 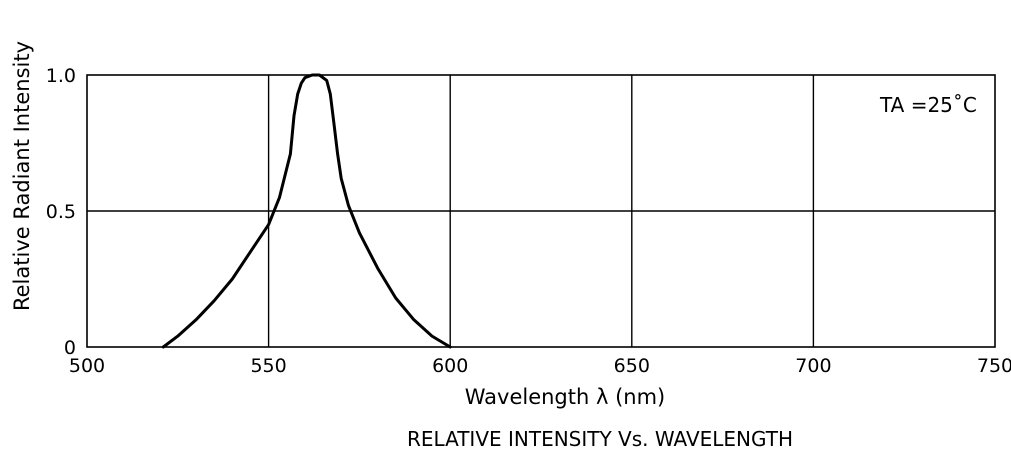 What do you see at coordinates (994, 366) in the screenshot?
I see `x-tick-label: 750` at bounding box center [994, 366].